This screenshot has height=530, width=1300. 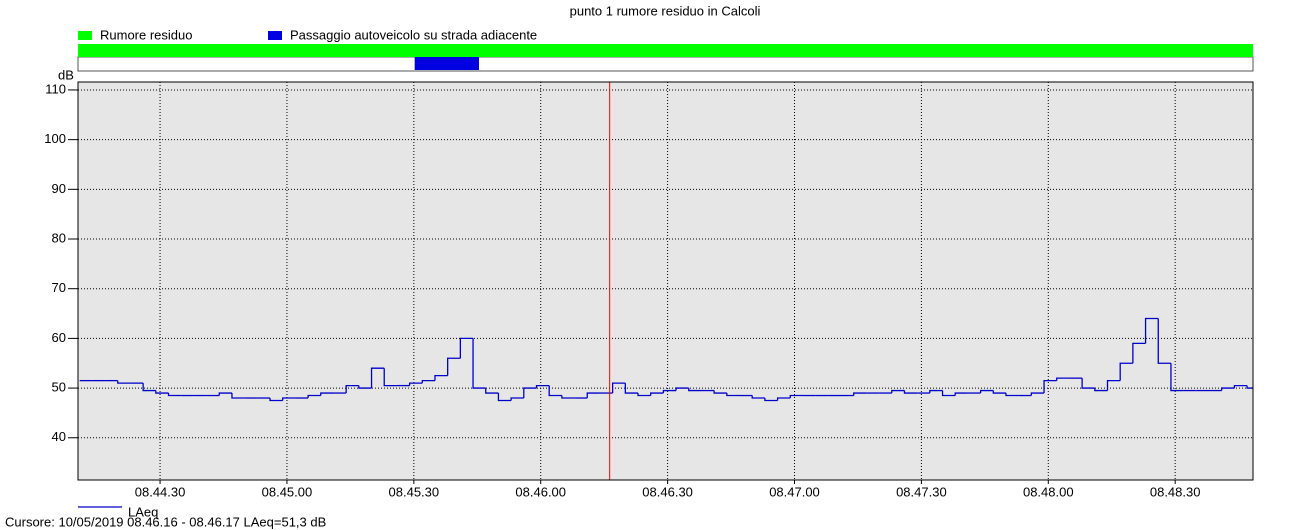 I want to click on x-tick-label: 08.46.30, so click(x=667, y=491).